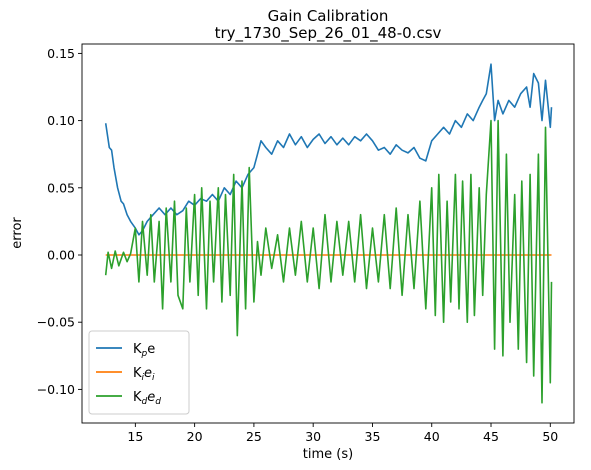  What do you see at coordinates (432, 436) in the screenshot?
I see `x-tick-label: 40` at bounding box center [432, 436].